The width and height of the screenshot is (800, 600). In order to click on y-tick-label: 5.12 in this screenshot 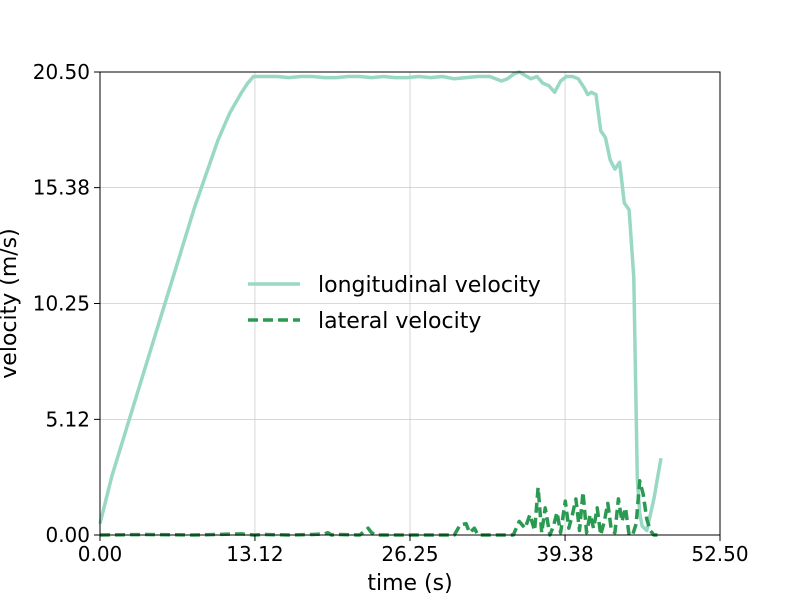, I will do `click(67, 419)`.